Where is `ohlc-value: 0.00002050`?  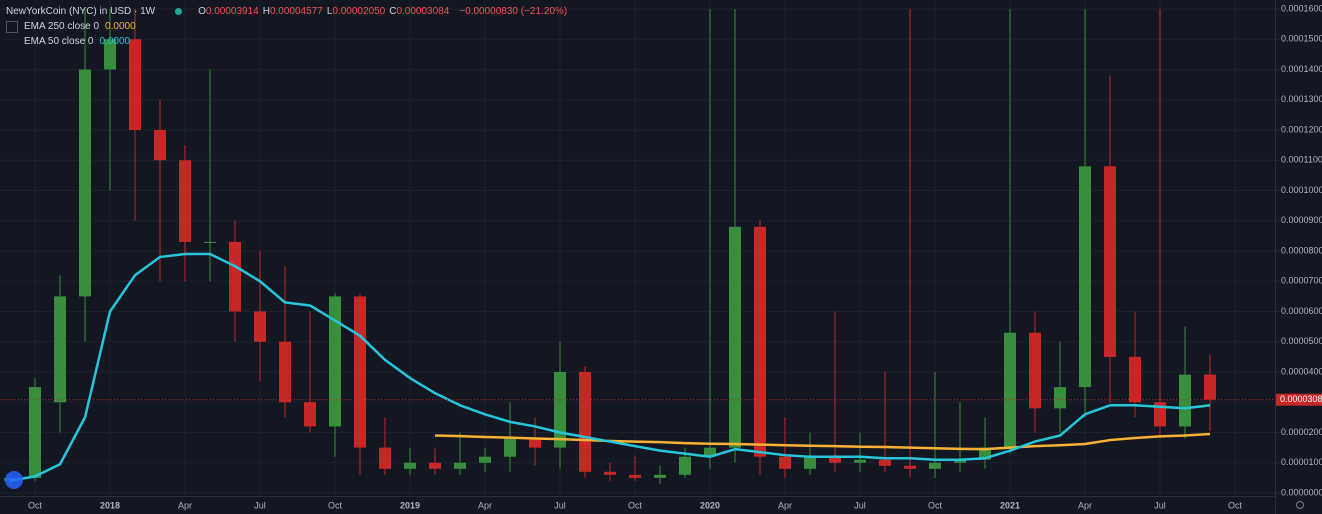
ohlc-value: 0.00002050 is located at coordinates (359, 11).